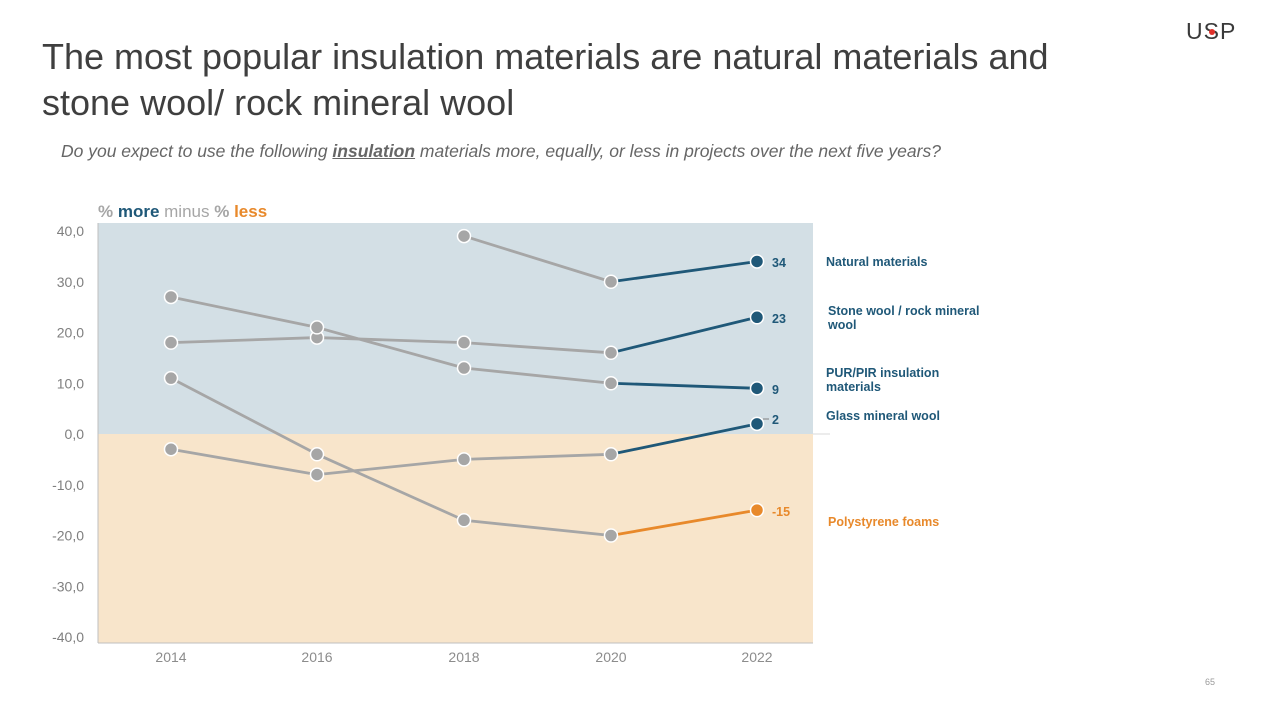  I want to click on series-end-value-label: 2, so click(775, 420).